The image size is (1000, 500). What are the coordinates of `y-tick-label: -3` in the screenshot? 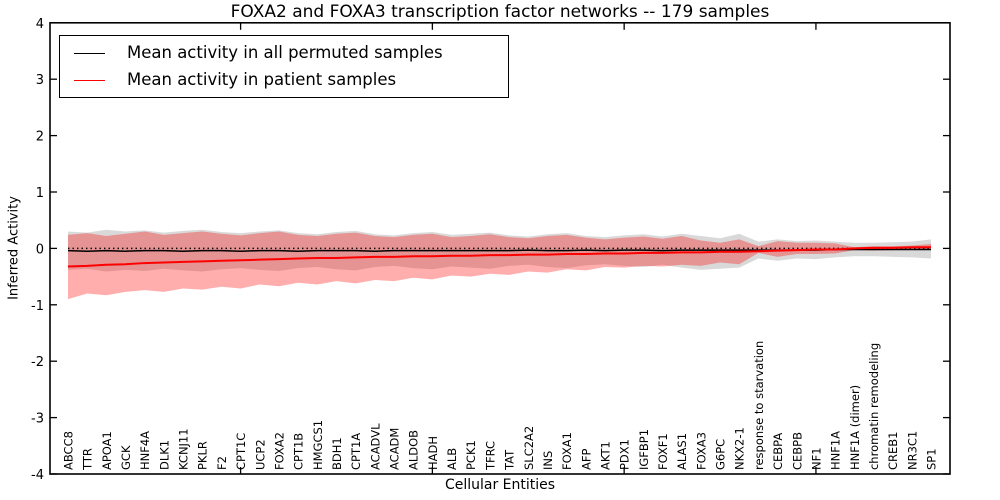 It's located at (37, 419).